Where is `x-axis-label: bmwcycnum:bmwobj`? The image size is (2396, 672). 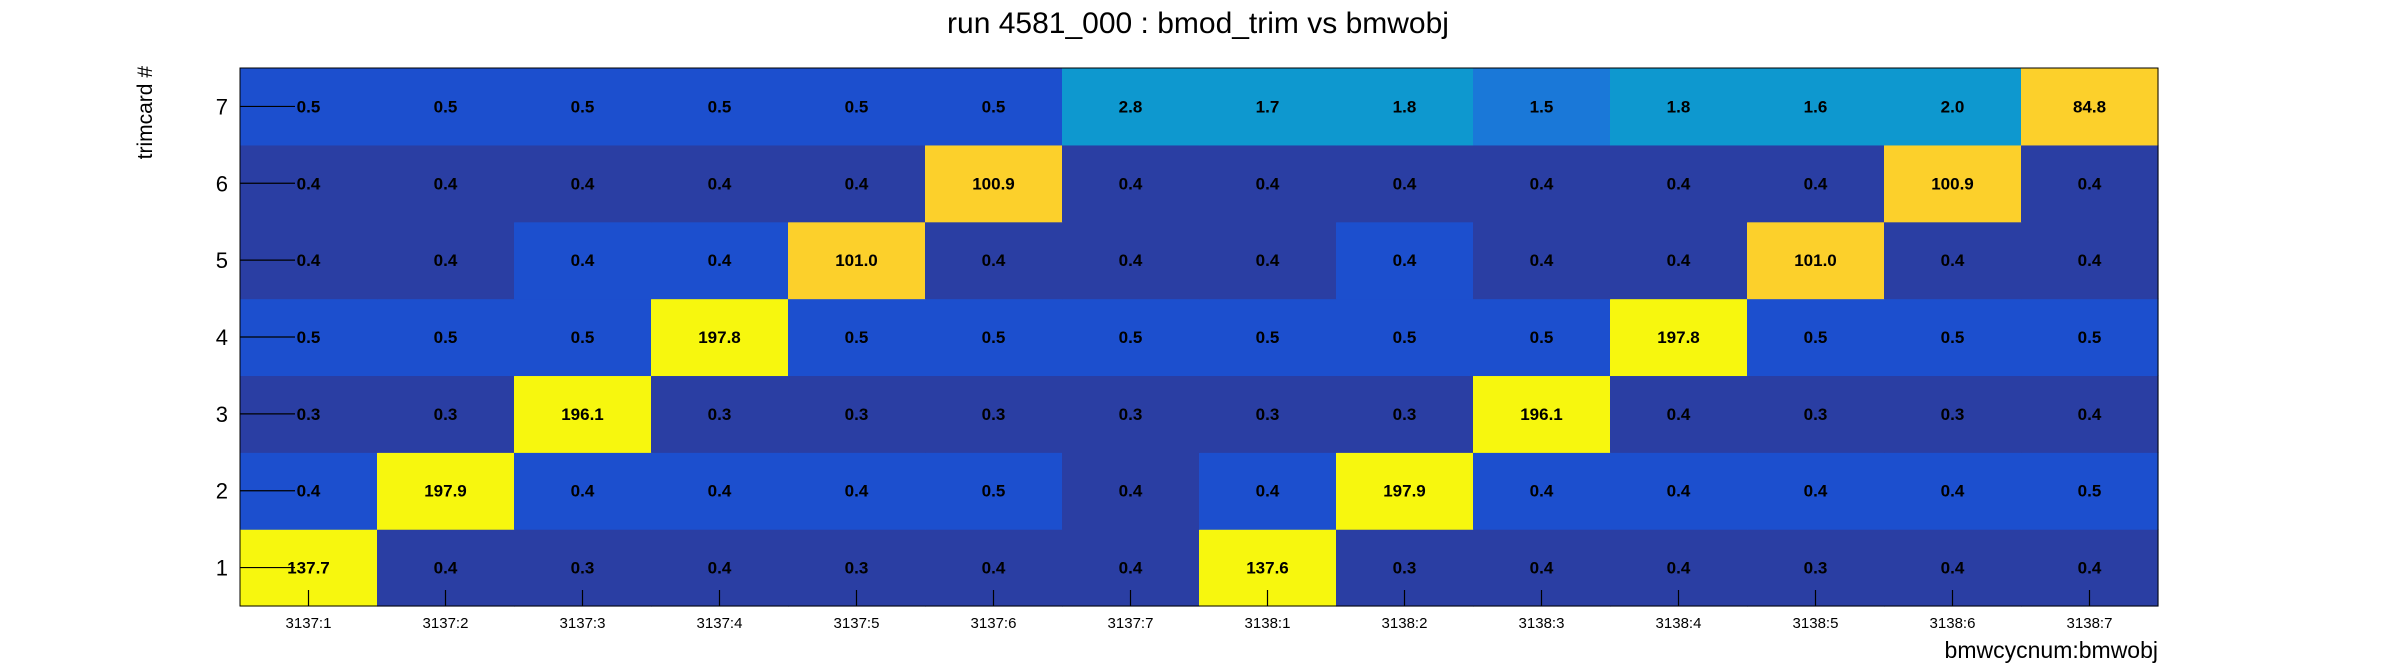
x-axis-label: bmwcycnum:bmwobj is located at coordinates (2051, 650).